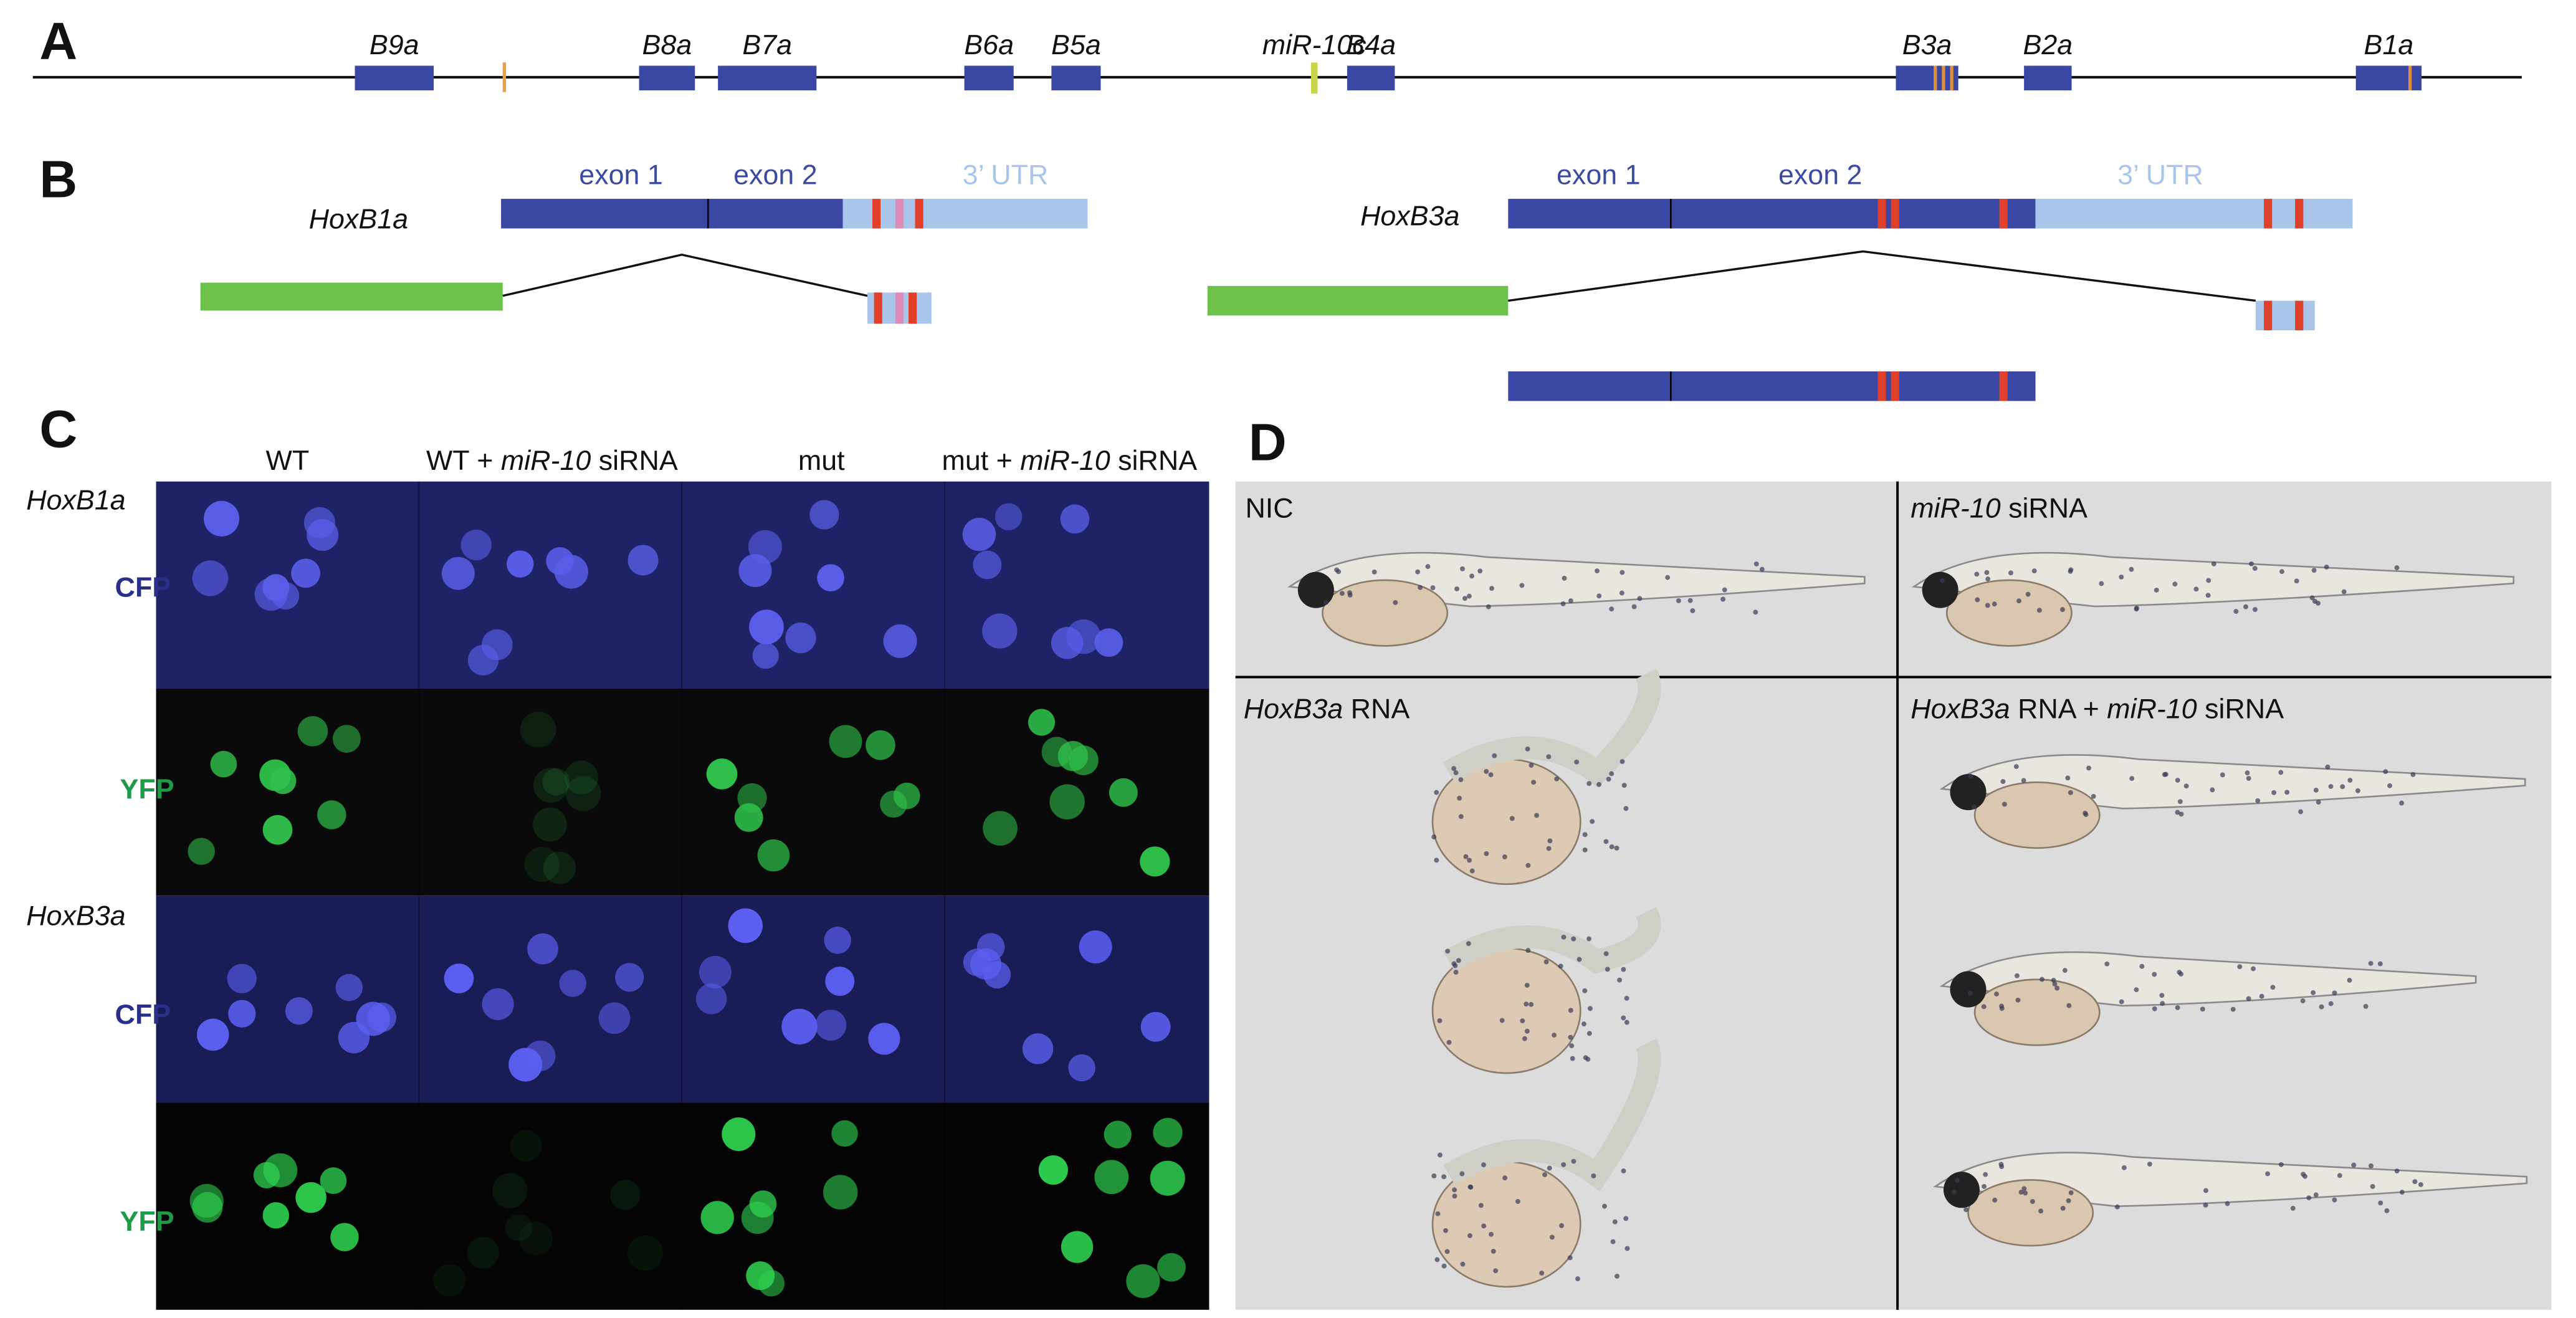 The height and width of the screenshot is (1318, 2576). I want to click on gene-label: B7a, so click(767, 45).